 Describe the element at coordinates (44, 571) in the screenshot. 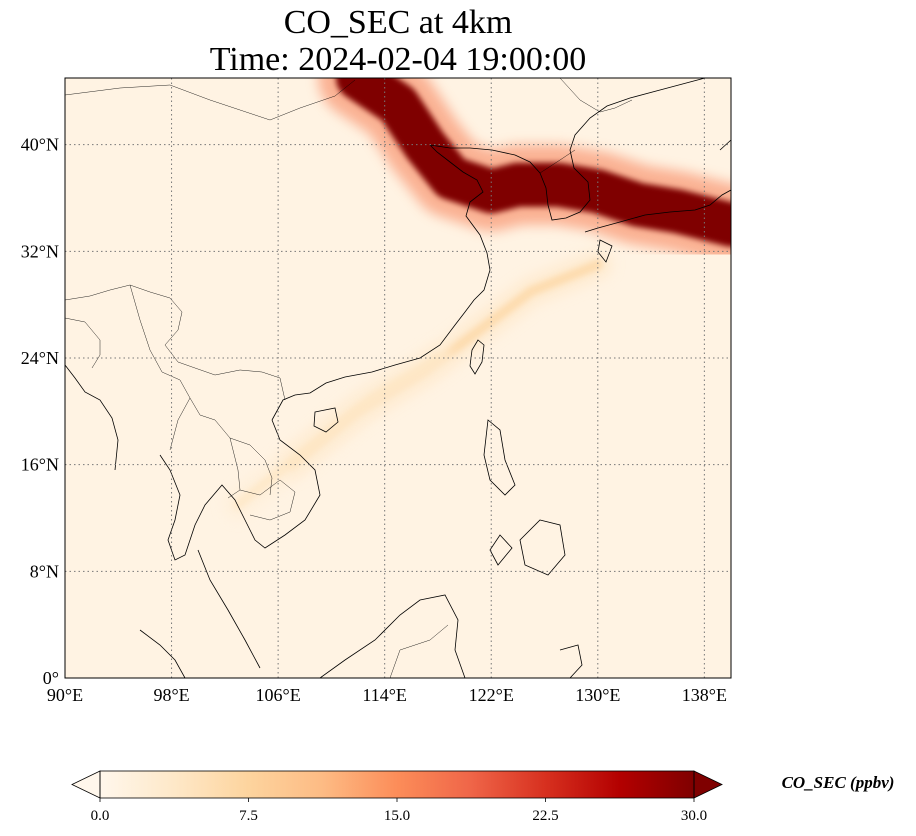

I see `lat-tick-label: 8°N` at that location.